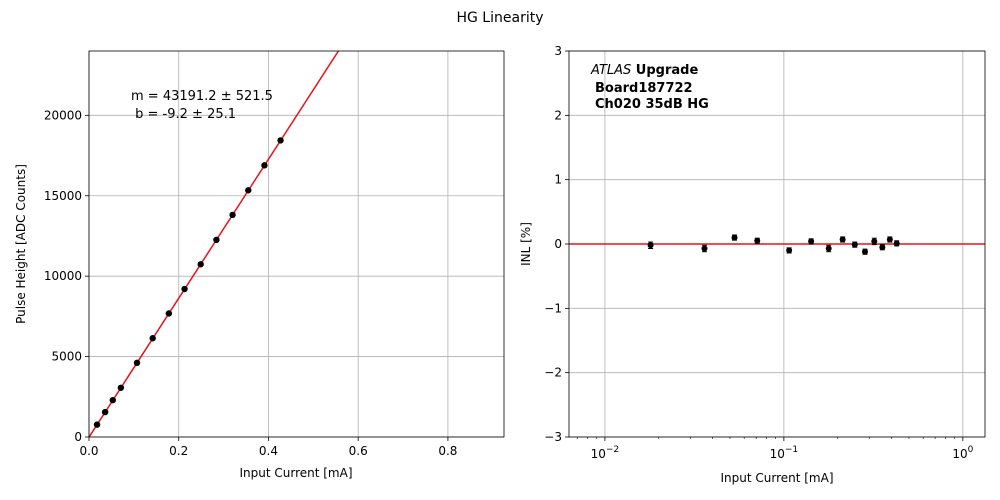  I want to click on inl-x-axis-label: Input Current [mA], so click(776, 478).